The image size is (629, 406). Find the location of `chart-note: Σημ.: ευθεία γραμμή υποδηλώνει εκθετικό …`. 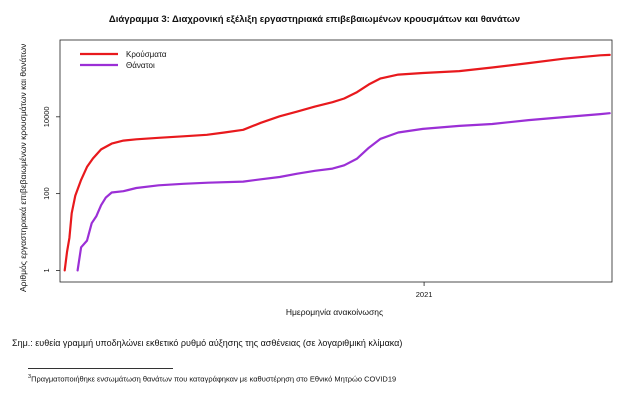

chart-note: Σημ.: ευθεία γραμμή υποδηλώνει εκθετικό … is located at coordinates (207, 343).